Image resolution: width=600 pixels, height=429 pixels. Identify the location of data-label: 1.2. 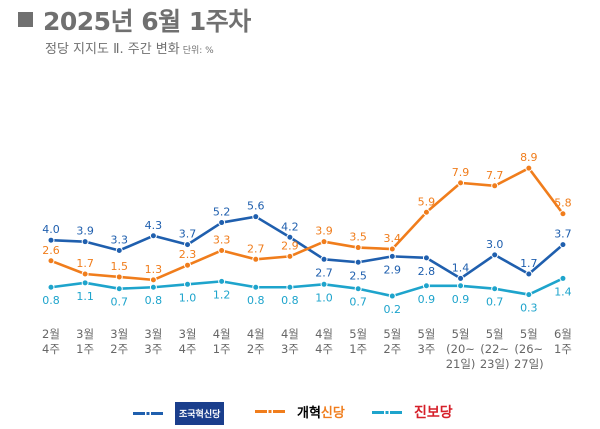
(222, 294).